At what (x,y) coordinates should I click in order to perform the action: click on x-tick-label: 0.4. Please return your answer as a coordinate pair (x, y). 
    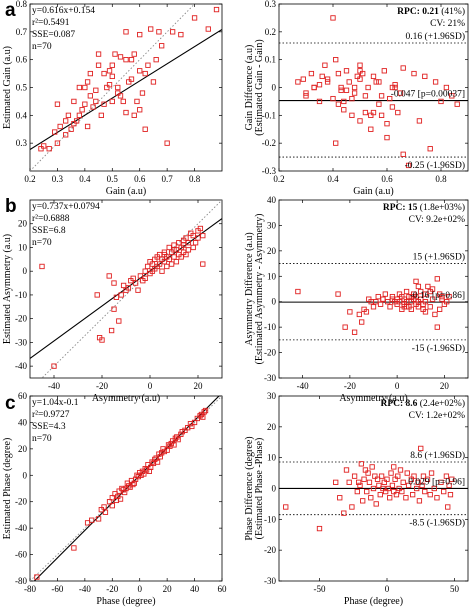
    Looking at the image, I should click on (85, 179).